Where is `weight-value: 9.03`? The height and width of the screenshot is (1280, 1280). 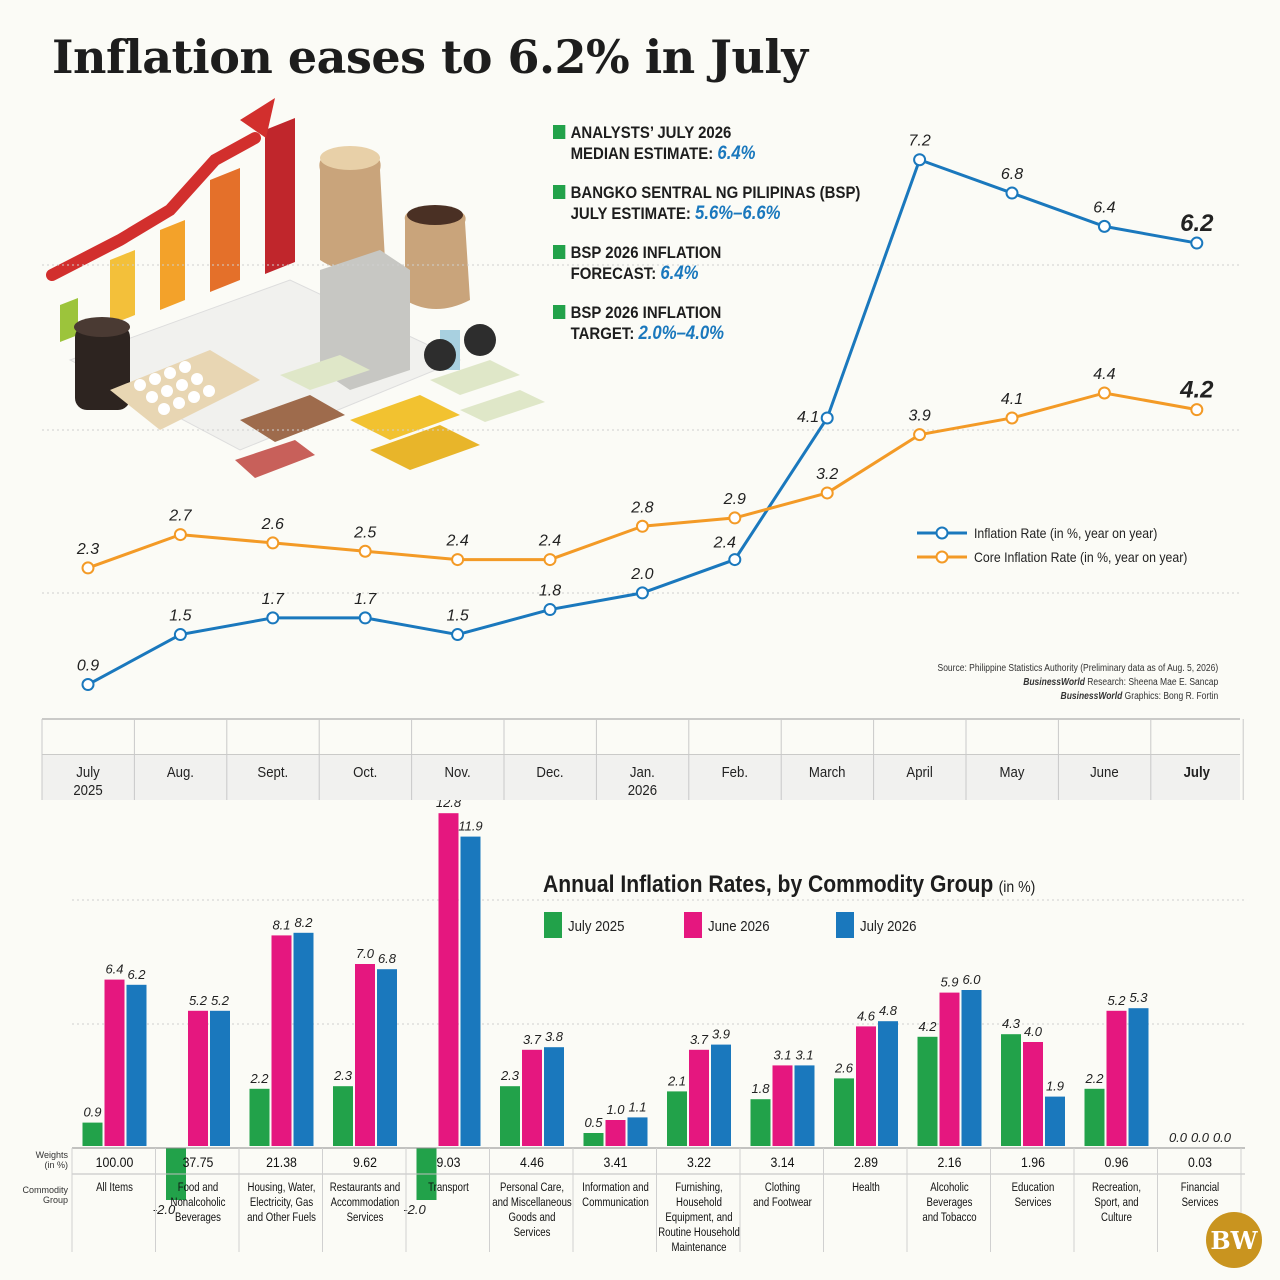 weight-value: 9.03 is located at coordinates (449, 1162).